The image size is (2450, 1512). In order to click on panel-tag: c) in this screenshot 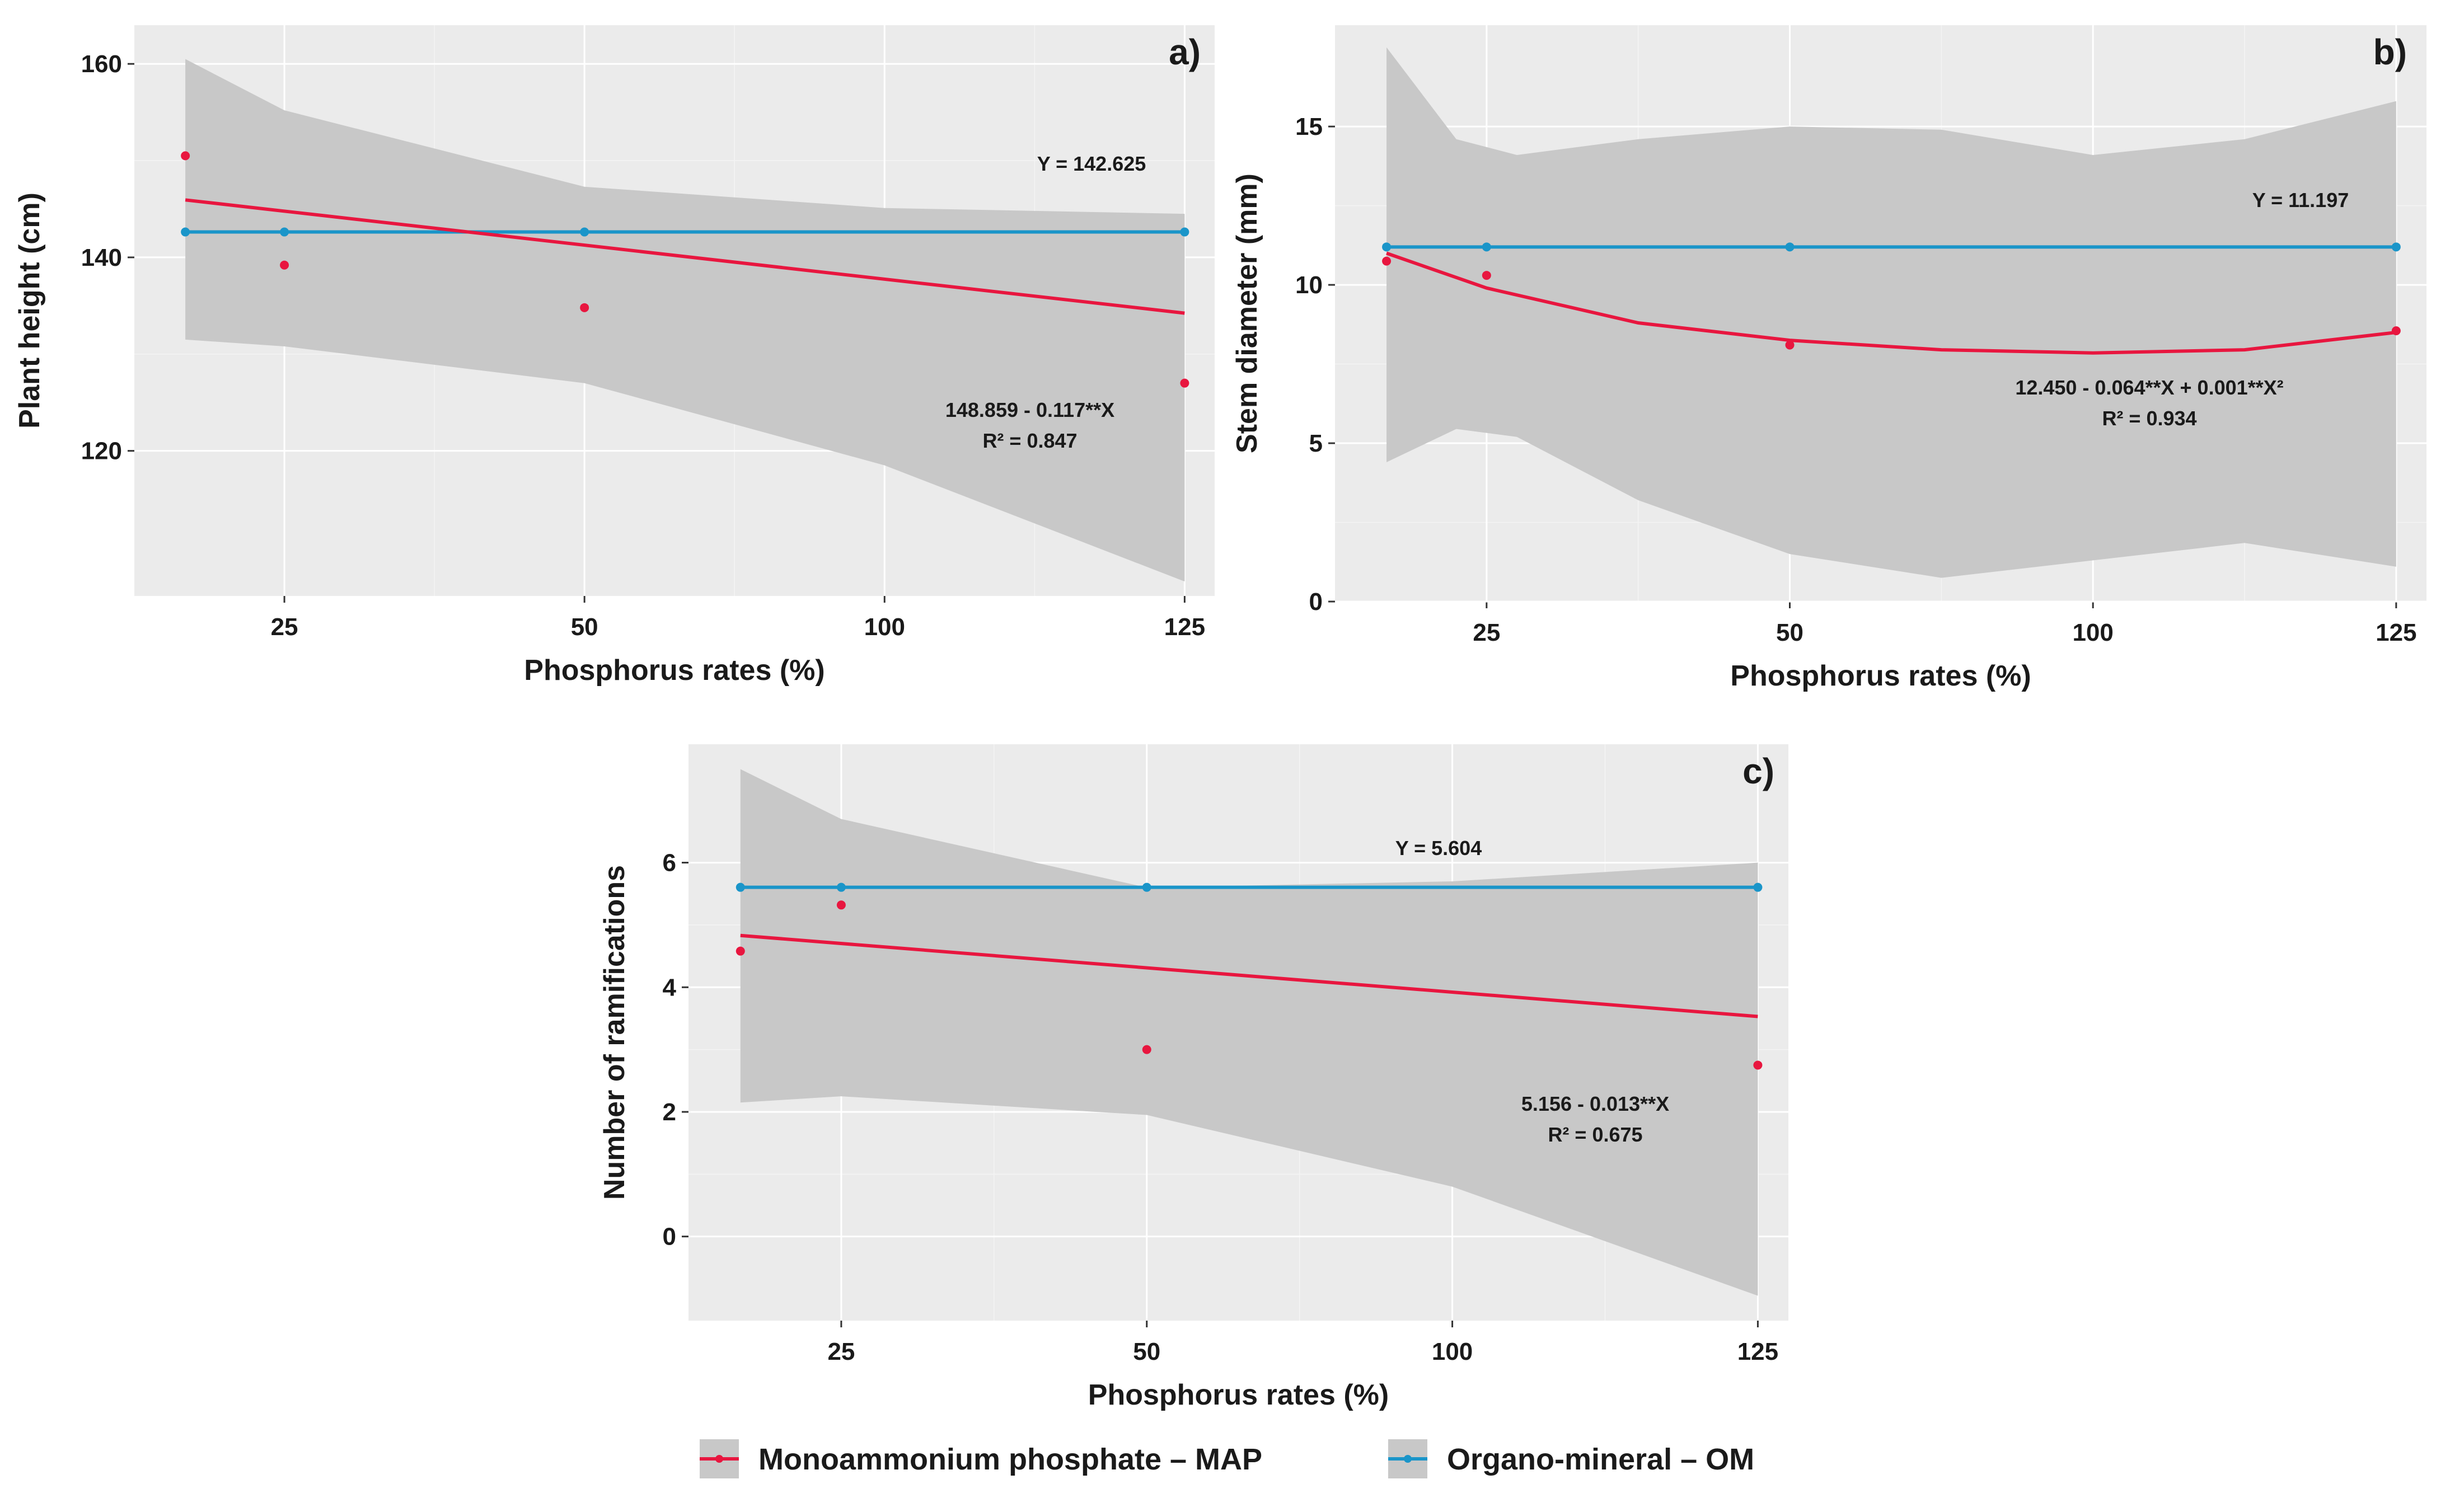, I will do `click(1758, 771)`.